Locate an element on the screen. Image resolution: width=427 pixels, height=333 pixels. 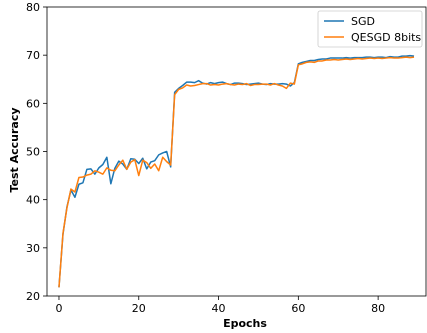
y-tick-label: 70 is located at coordinates (33, 55).